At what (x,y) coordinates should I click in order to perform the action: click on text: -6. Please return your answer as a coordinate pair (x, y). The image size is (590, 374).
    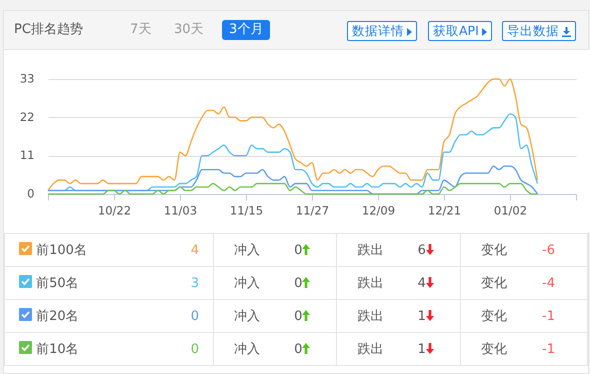
    Looking at the image, I should click on (548, 250).